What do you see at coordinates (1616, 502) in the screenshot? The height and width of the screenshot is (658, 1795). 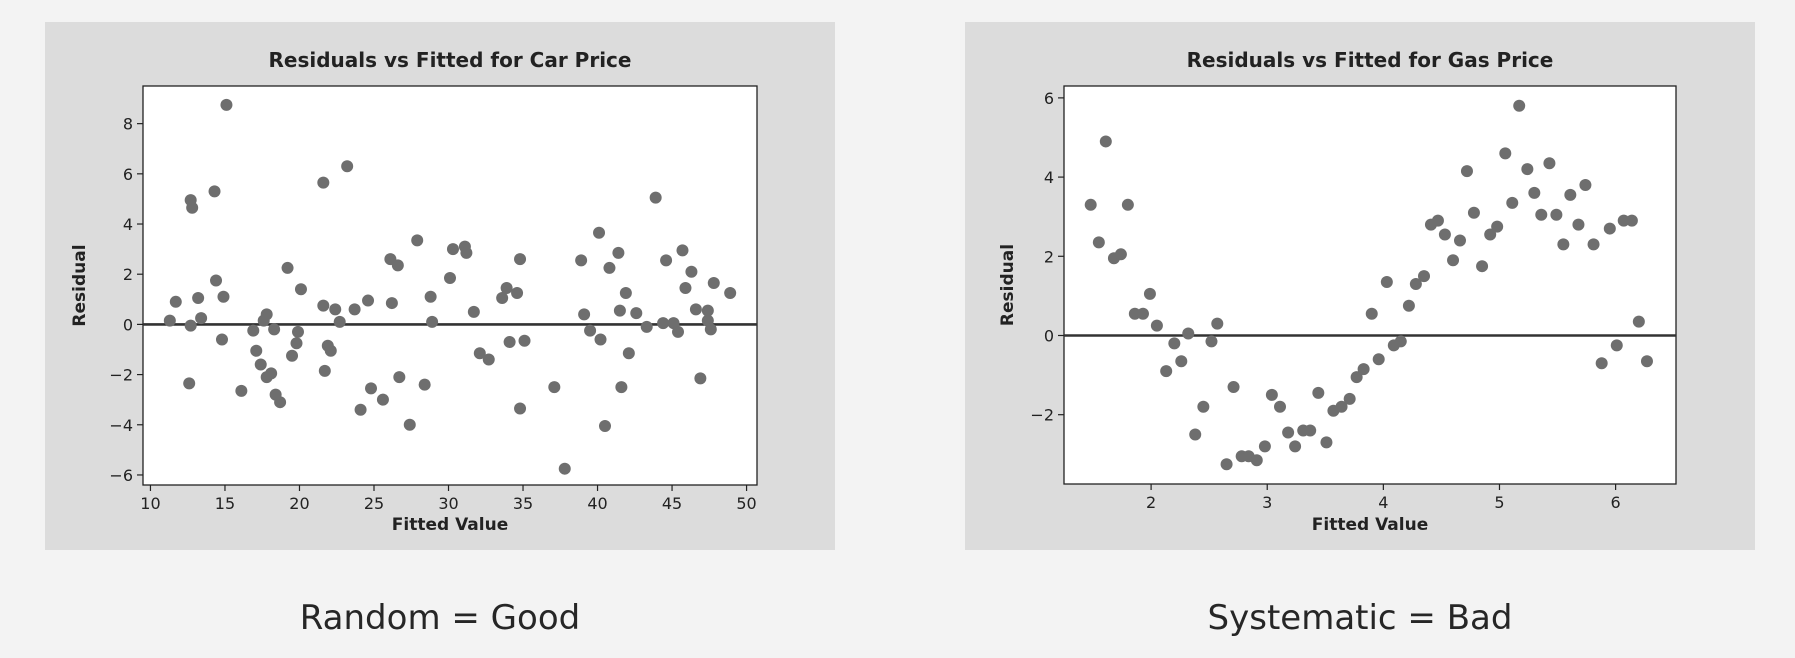 I see `x-tick-label: 6` at bounding box center [1616, 502].